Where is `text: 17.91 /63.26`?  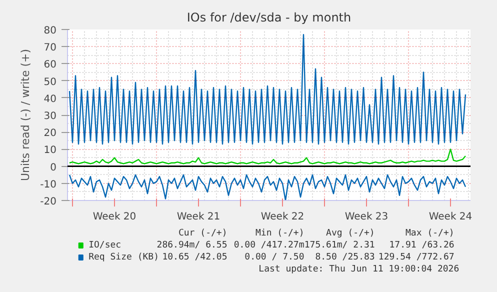 text: 17.91 /63.26 is located at coordinates (421, 245).